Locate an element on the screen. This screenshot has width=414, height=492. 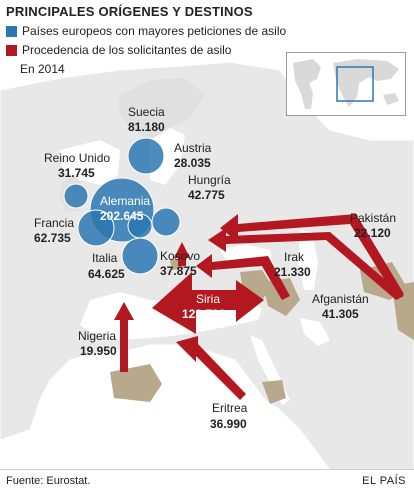
origin-nigeria is located at coordinates (136, 383).